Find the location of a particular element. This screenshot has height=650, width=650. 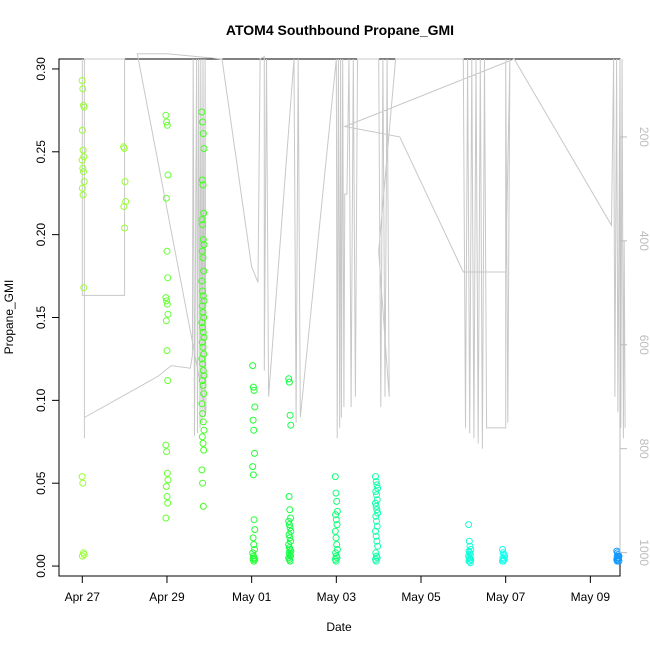

x-tick-label: May 07 is located at coordinates (506, 597).